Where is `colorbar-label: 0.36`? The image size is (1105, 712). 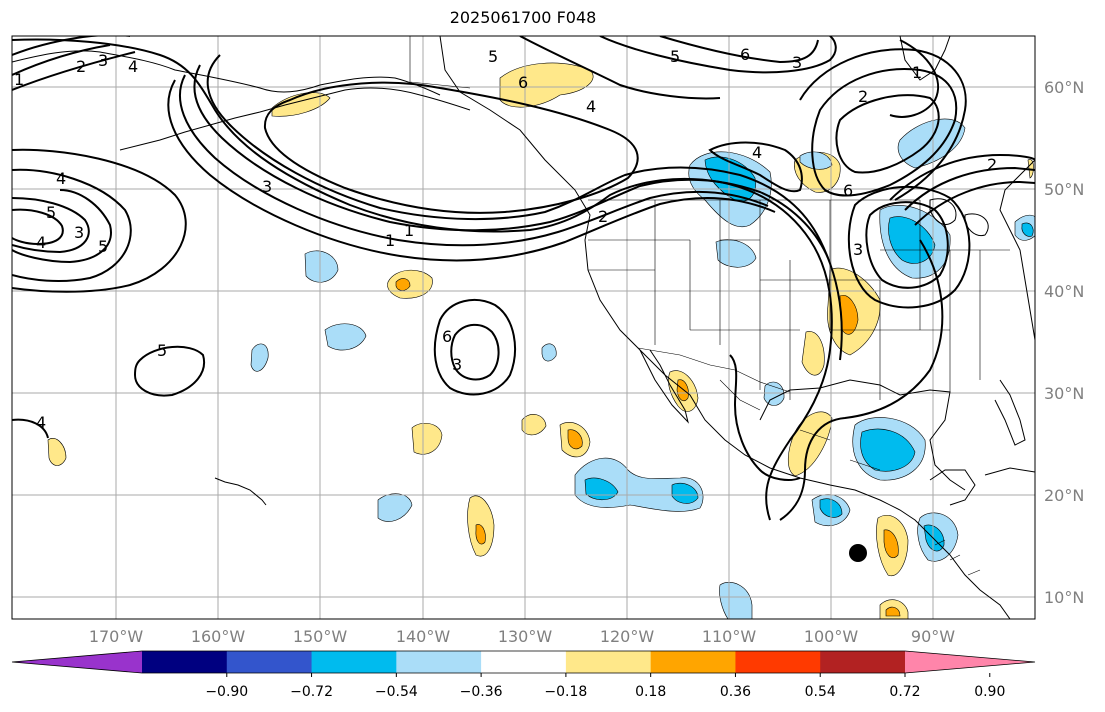 colorbar-label: 0.36 is located at coordinates (735, 692).